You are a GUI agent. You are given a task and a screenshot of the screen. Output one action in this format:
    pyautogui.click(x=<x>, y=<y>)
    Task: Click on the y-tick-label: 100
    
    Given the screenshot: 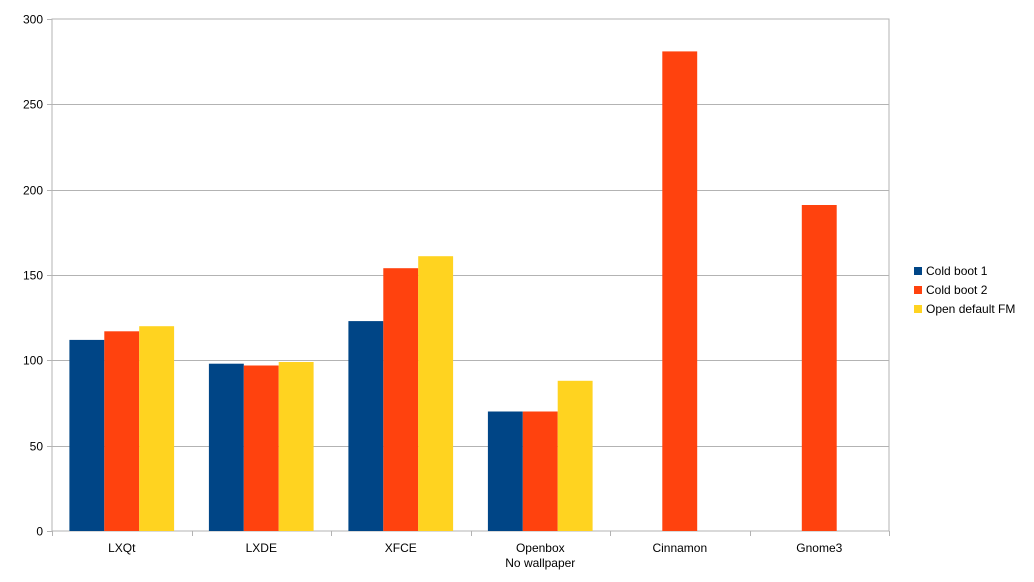 What is the action you would take?
    pyautogui.click(x=33, y=361)
    